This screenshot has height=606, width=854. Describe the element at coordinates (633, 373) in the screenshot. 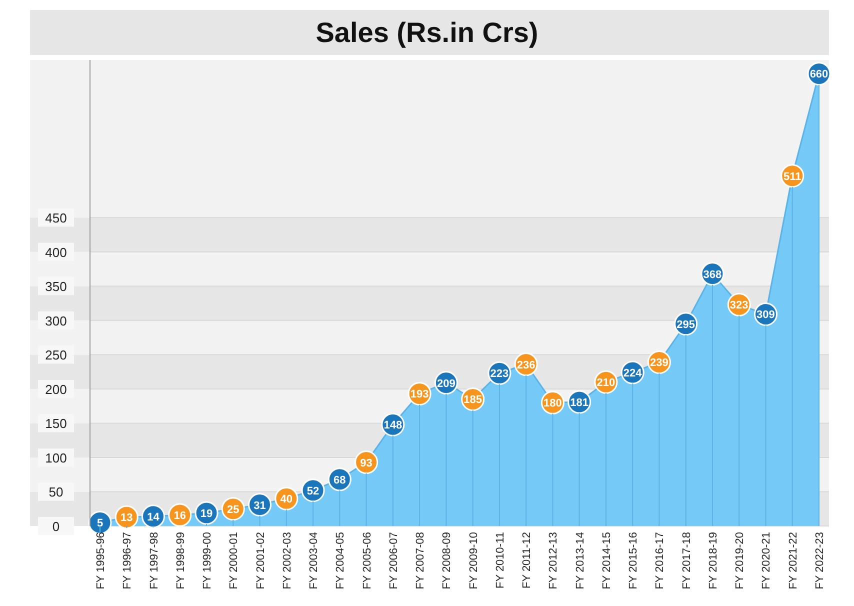

I see `data-label: 224` at that location.